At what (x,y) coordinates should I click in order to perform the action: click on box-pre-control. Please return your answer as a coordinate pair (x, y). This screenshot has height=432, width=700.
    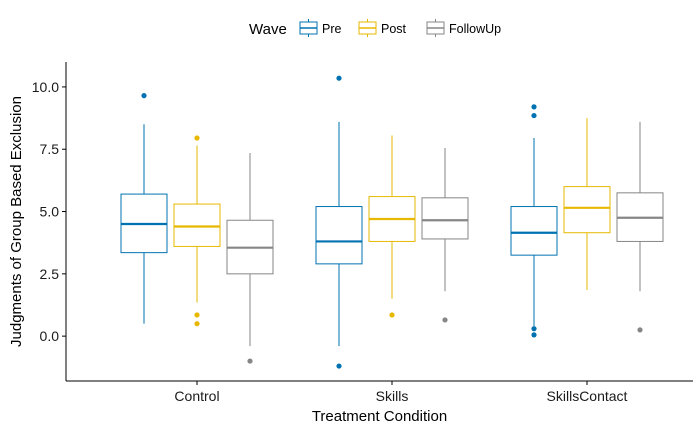
    Looking at the image, I should click on (144, 208).